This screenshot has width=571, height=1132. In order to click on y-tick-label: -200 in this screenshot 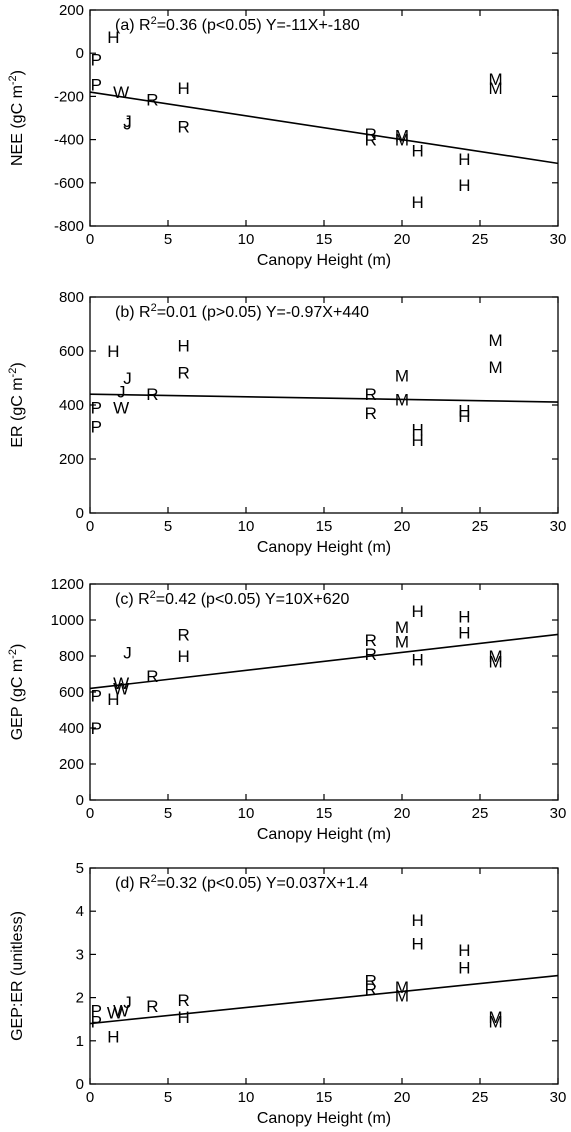, I will do `click(69, 96)`.